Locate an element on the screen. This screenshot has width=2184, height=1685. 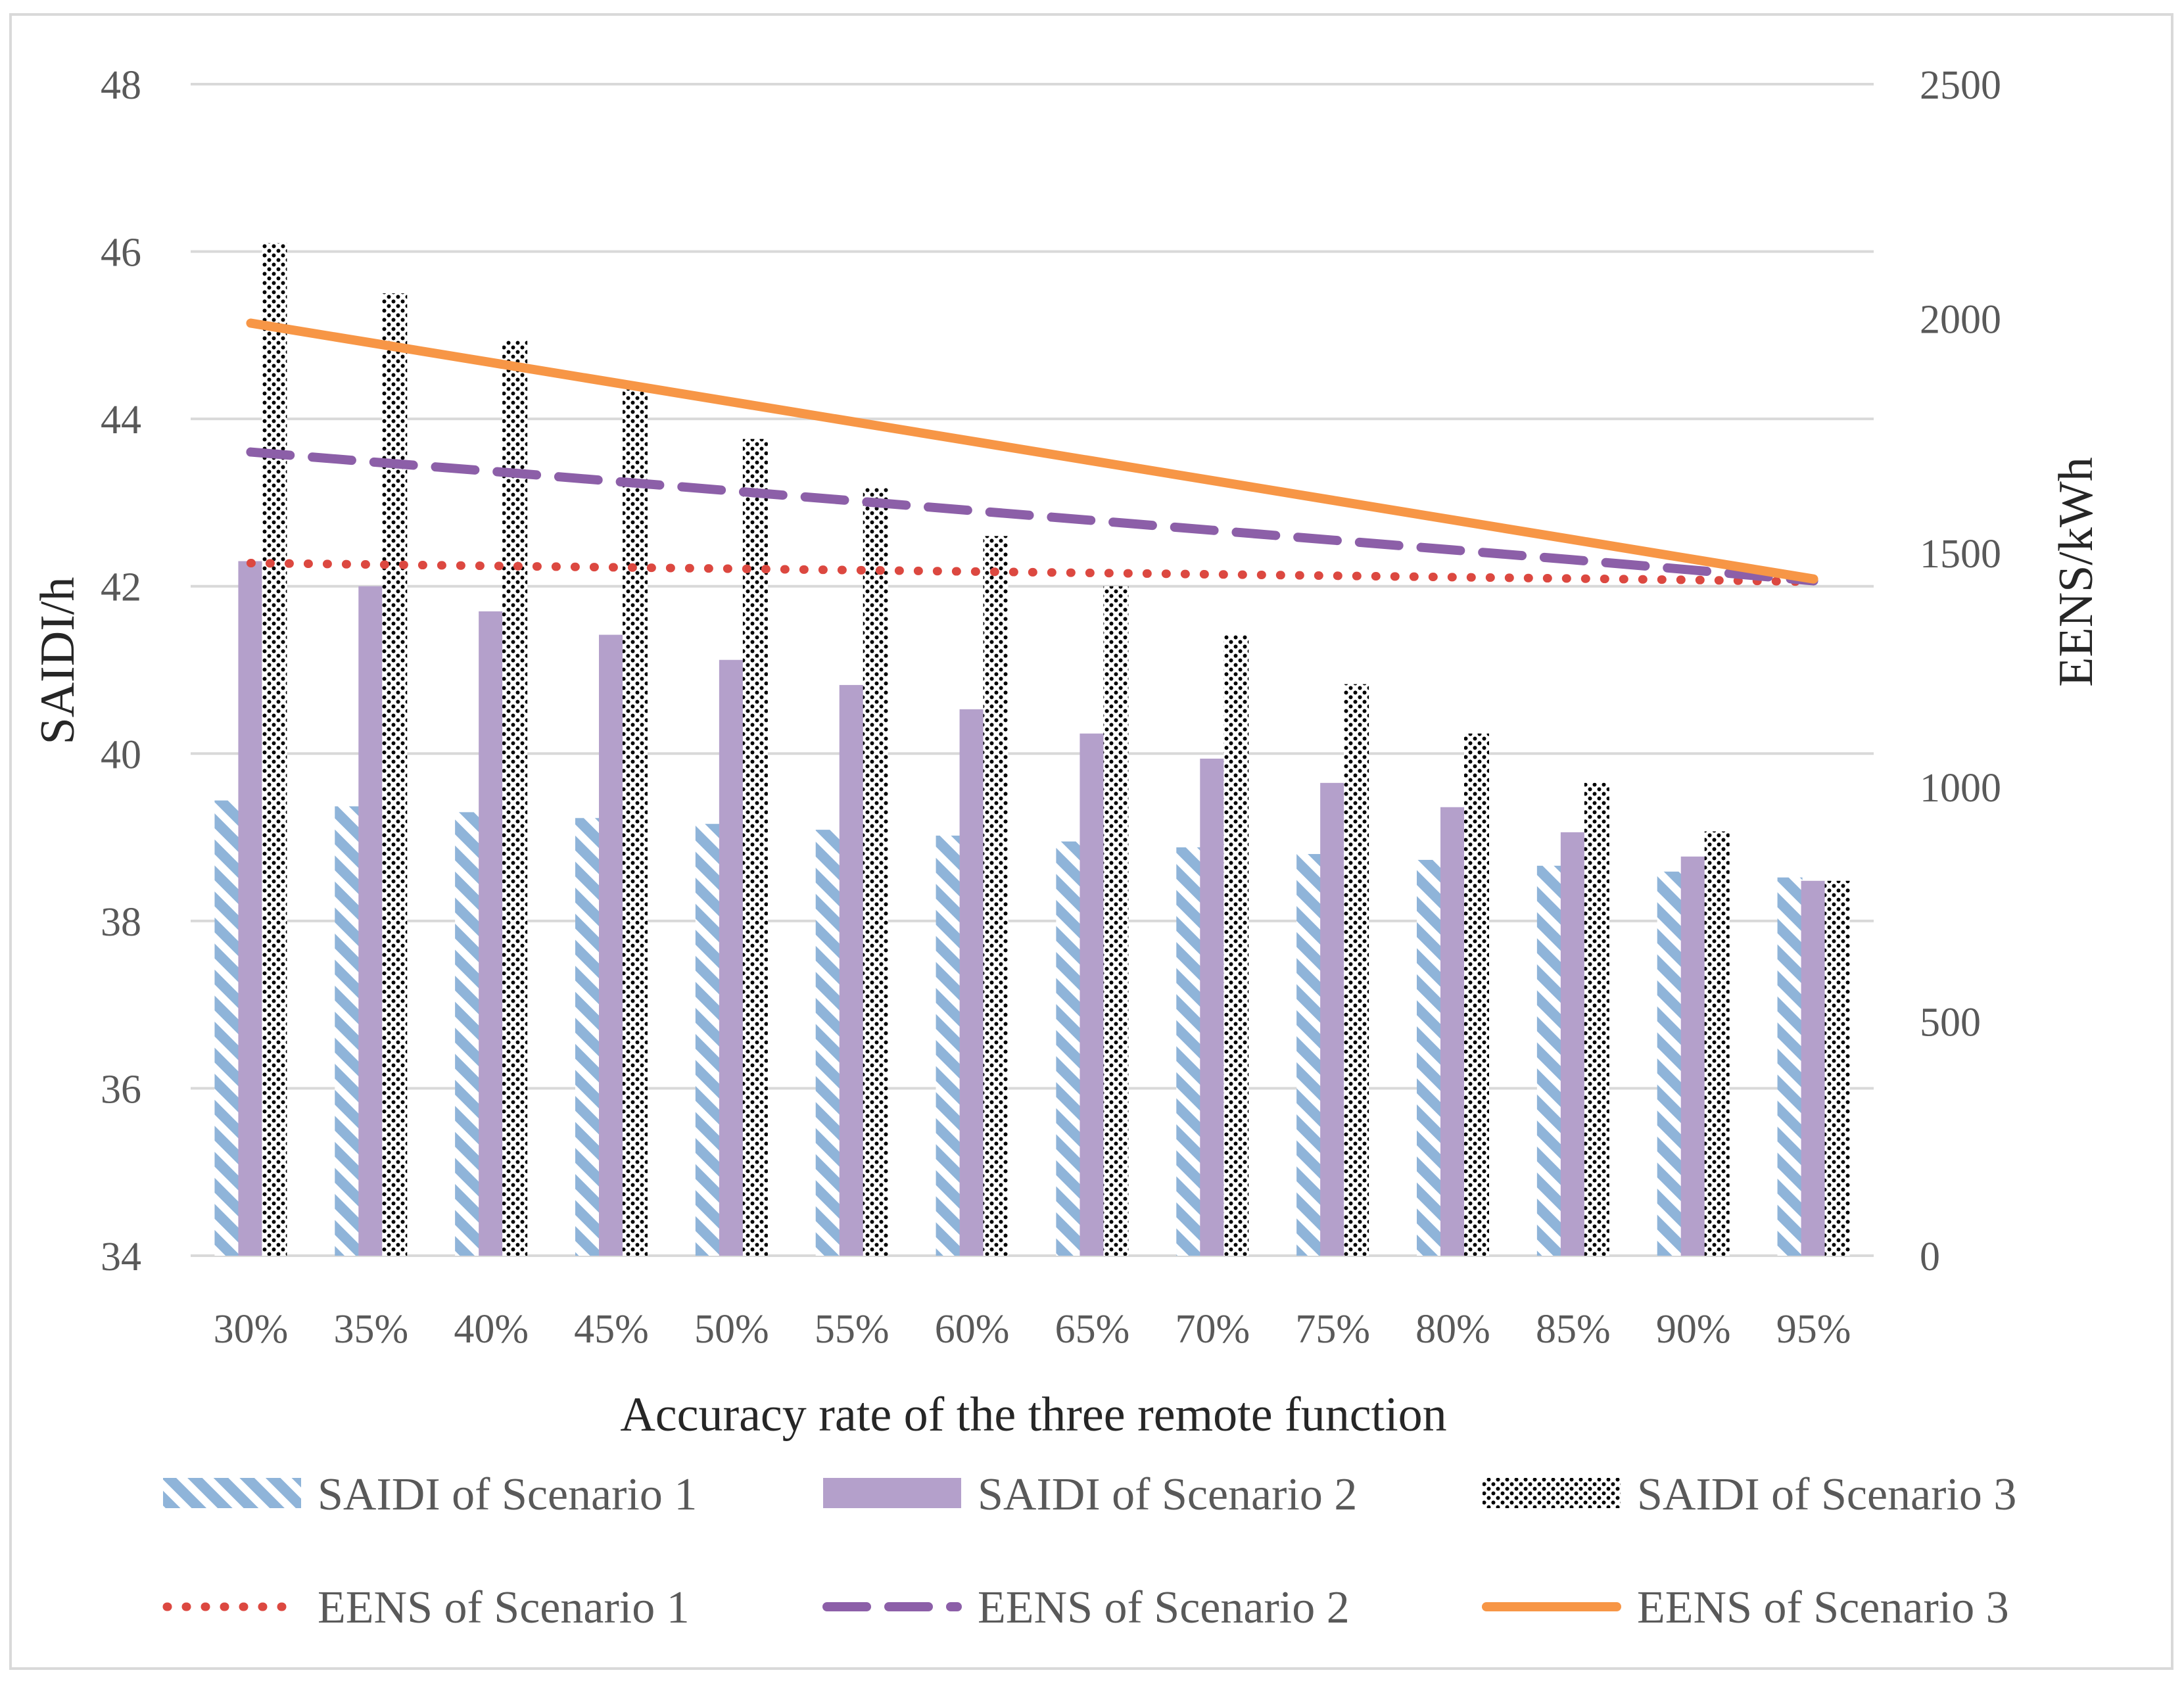
y-tick-left: 44 is located at coordinates (121, 420).